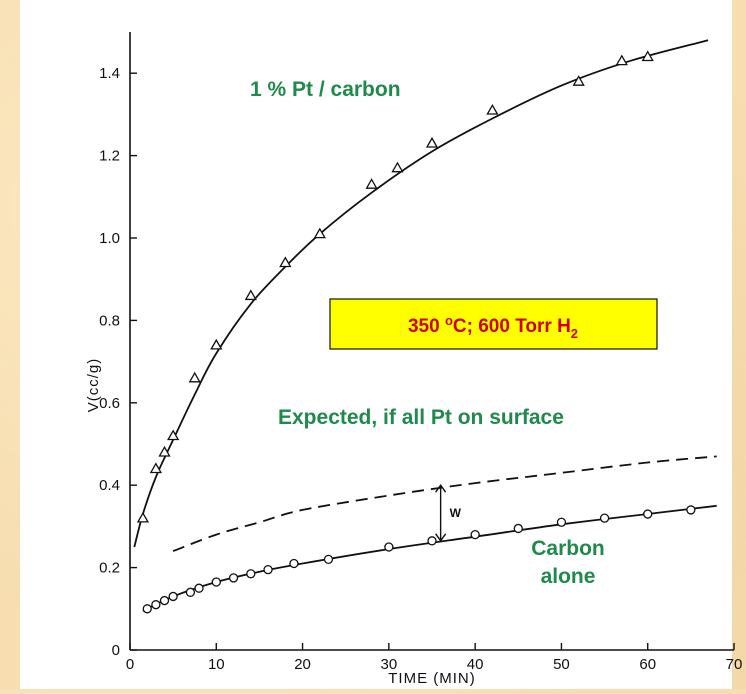 Image resolution: width=746 pixels, height=694 pixels. Describe the element at coordinates (512, 326) in the screenshot. I see `conditions-mid: C; 600 Torr H` at that location.